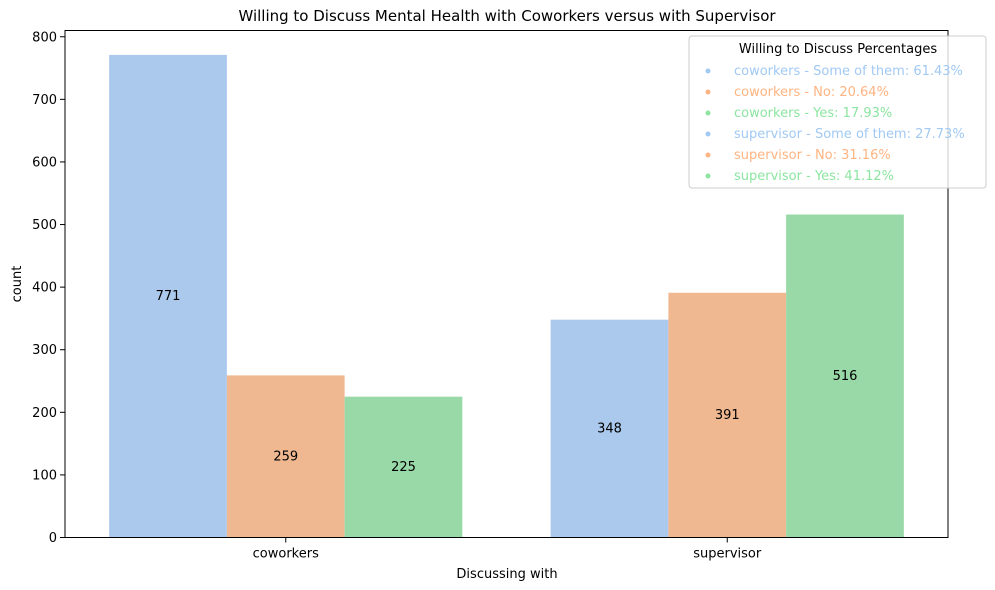 The height and width of the screenshot is (590, 995). Describe the element at coordinates (812, 155) in the screenshot. I see `legend-entry: supervisor - No: 31.16%` at that location.